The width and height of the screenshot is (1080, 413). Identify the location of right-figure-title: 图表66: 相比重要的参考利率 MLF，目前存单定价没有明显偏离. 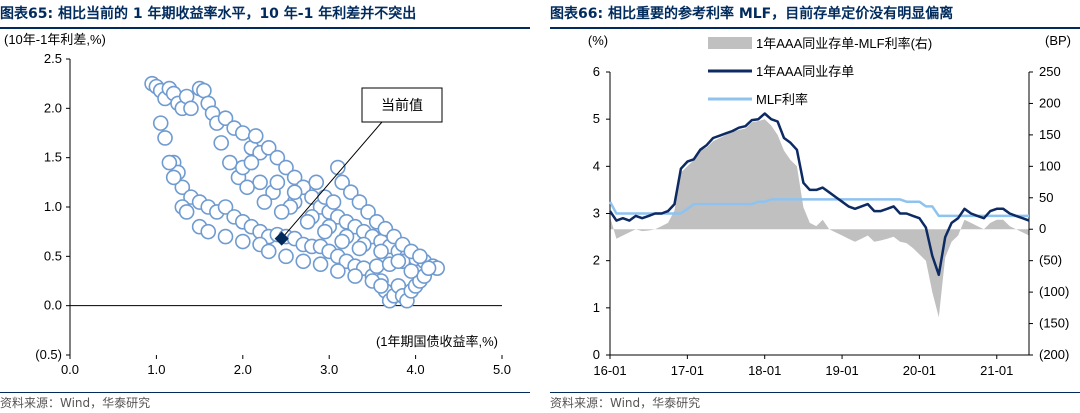
(752, 14).